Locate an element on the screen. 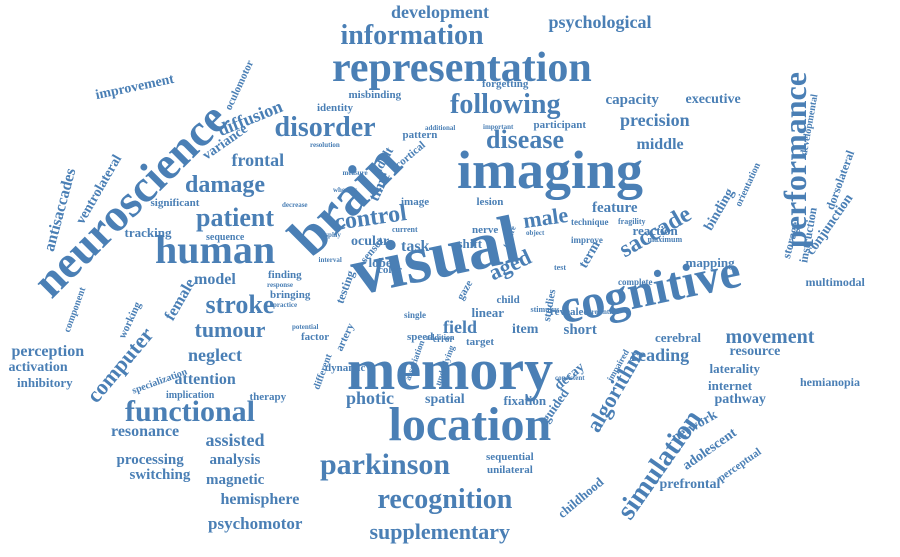 Image resolution: width=900 pixels, height=557 pixels. word-factor: factor is located at coordinates (315, 337).